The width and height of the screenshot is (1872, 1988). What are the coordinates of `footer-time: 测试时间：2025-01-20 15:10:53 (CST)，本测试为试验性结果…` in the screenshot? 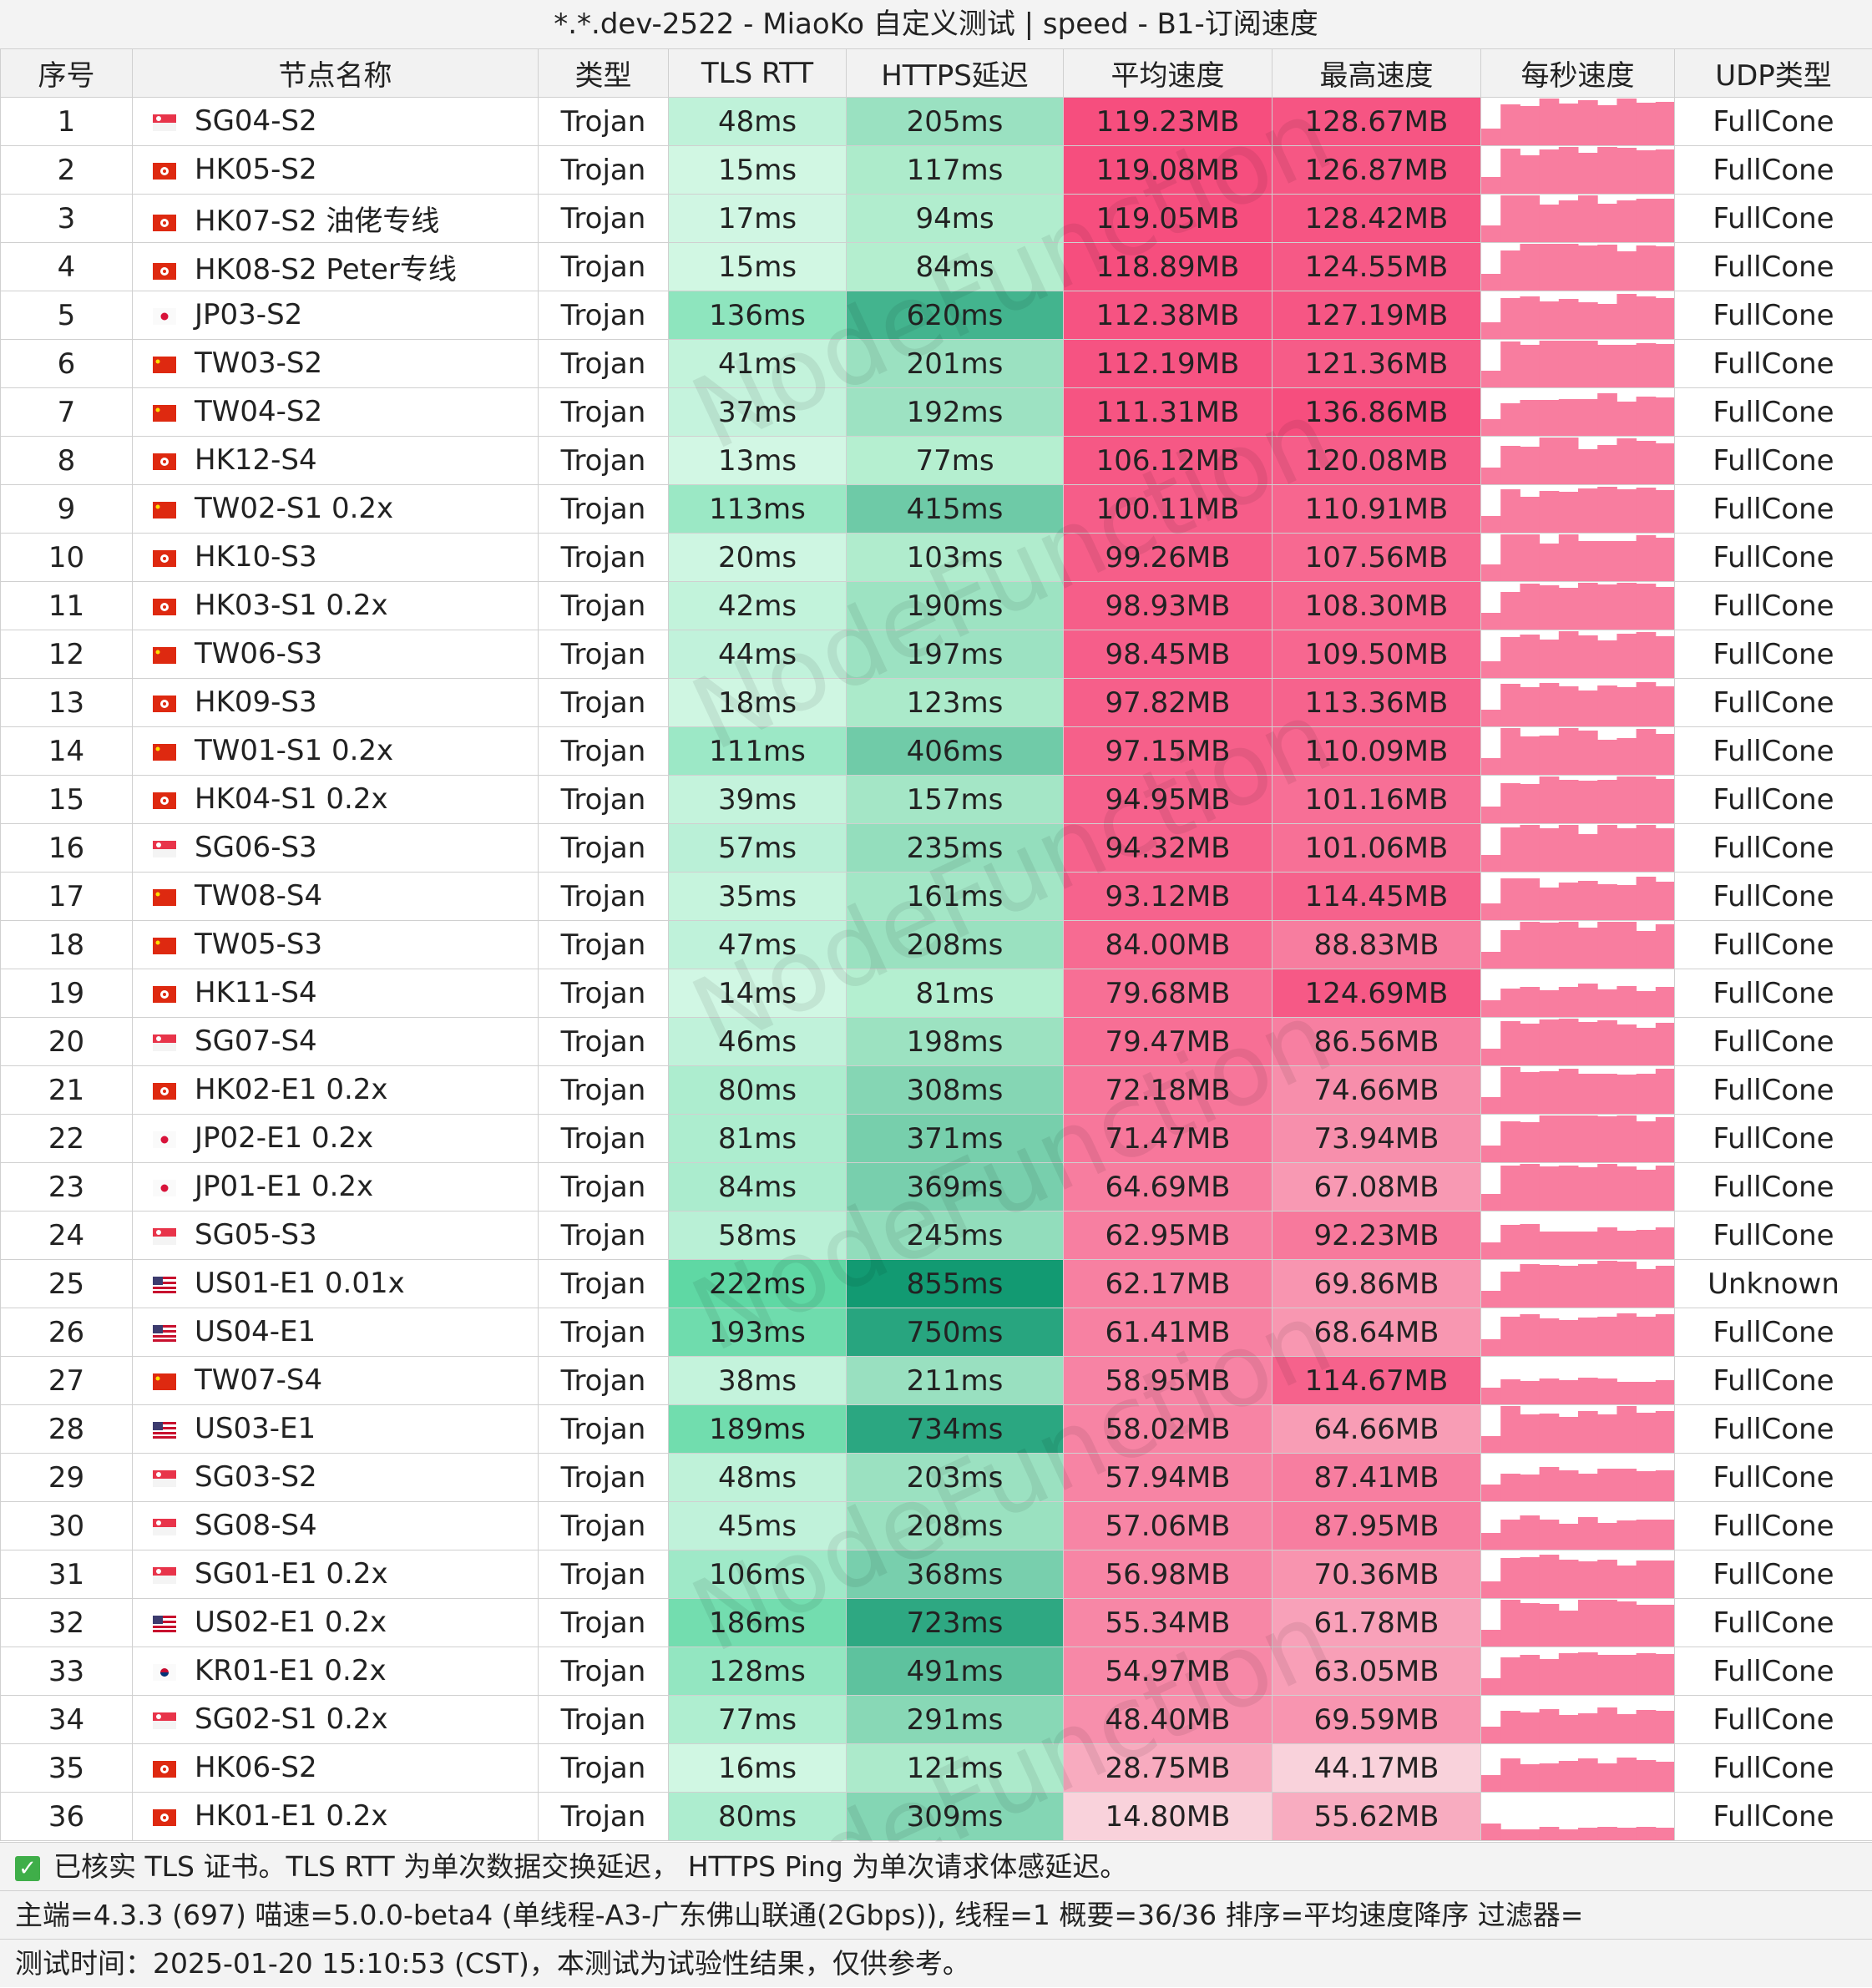 It's located at (936, 1963).